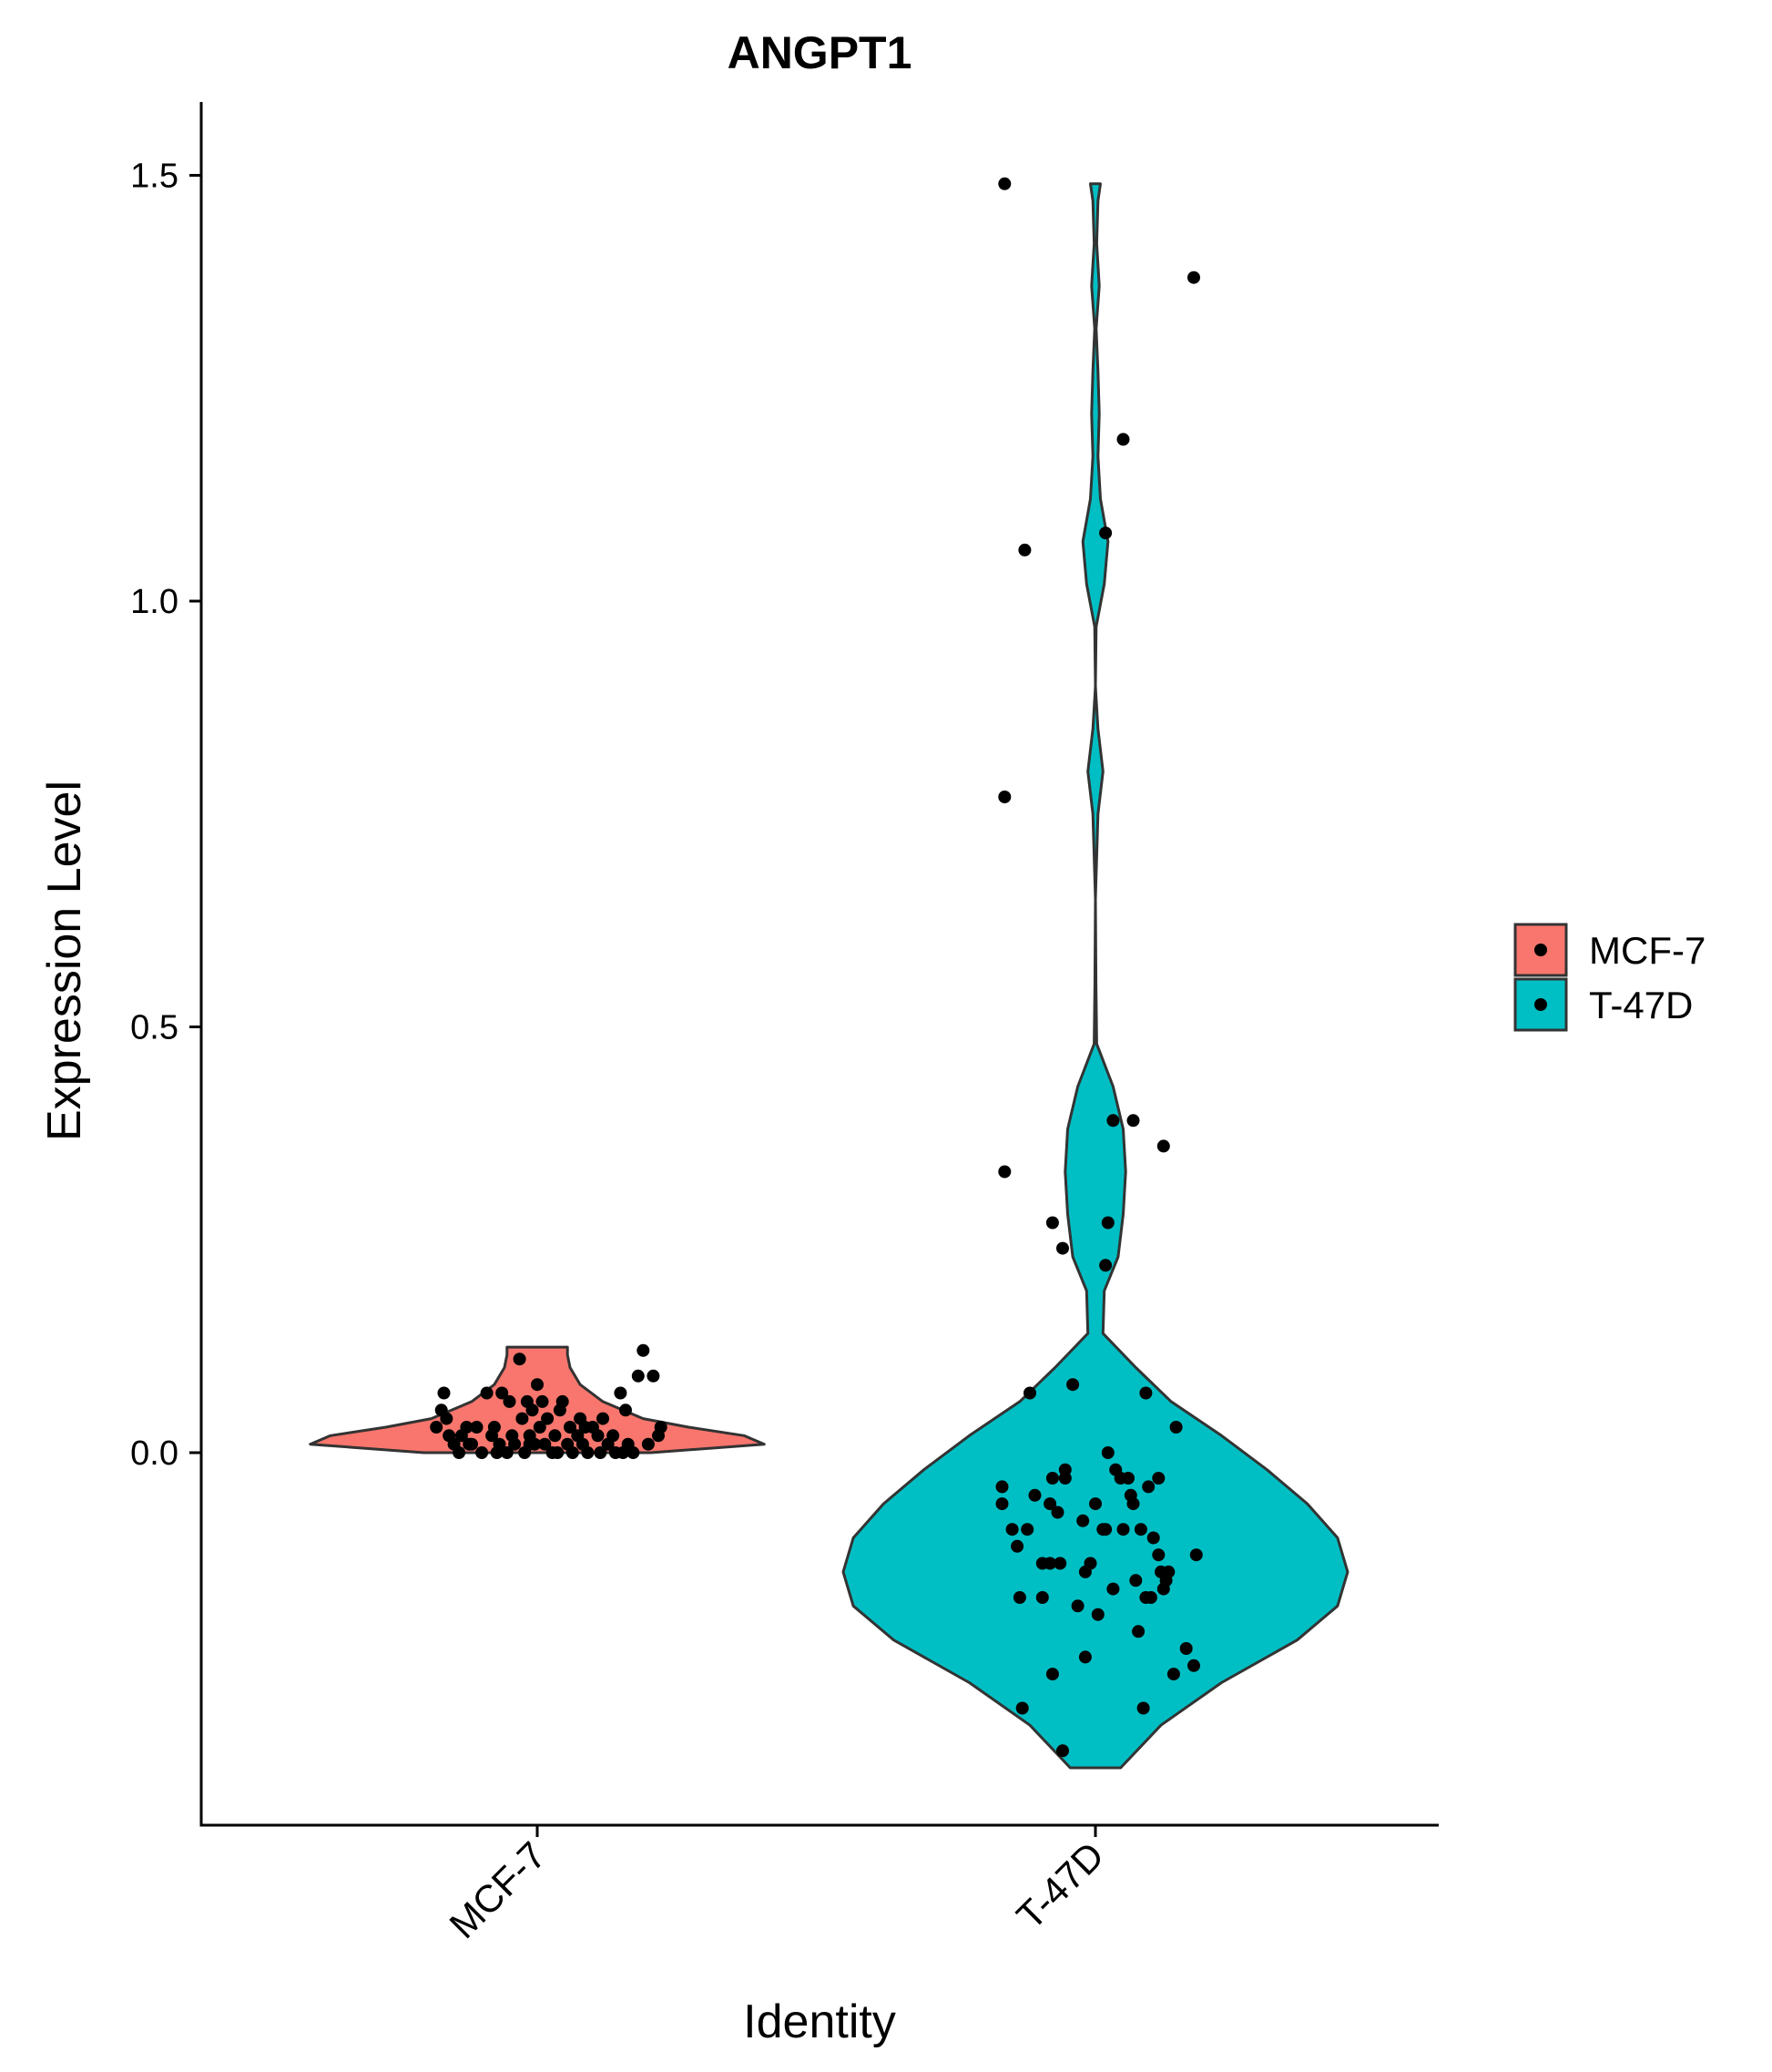  What do you see at coordinates (1647, 950) in the screenshot?
I see `legend-label: MCF-7` at bounding box center [1647, 950].